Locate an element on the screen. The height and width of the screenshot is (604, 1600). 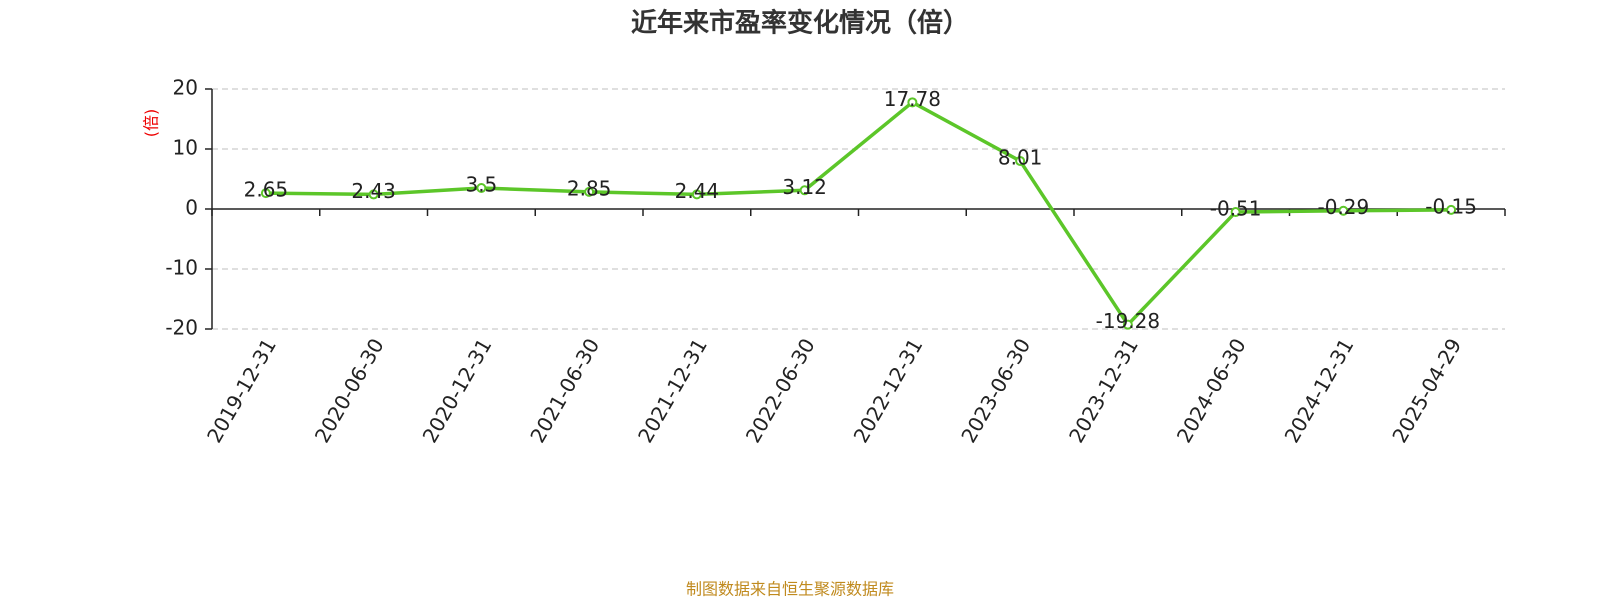
x-tick-label: 2021-06-30 is located at coordinates (564, 390).